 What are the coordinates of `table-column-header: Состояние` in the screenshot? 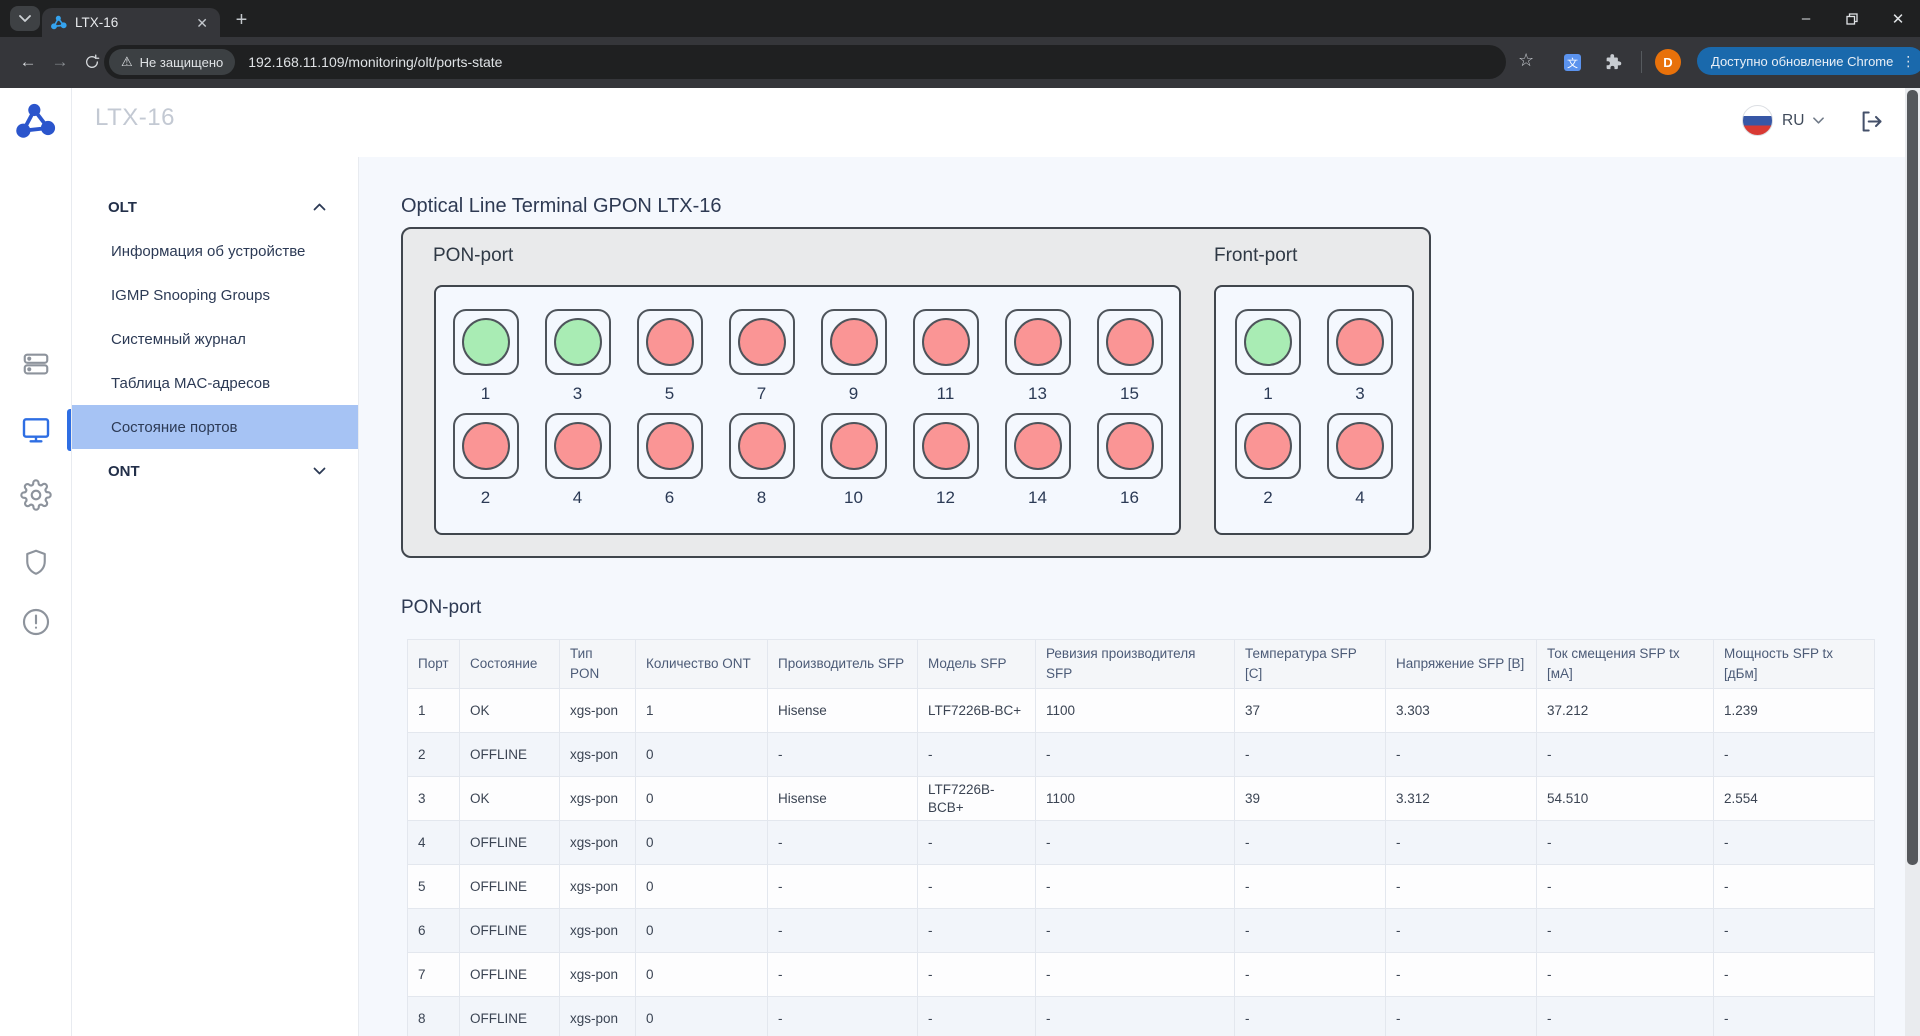 It's located at (509, 664).